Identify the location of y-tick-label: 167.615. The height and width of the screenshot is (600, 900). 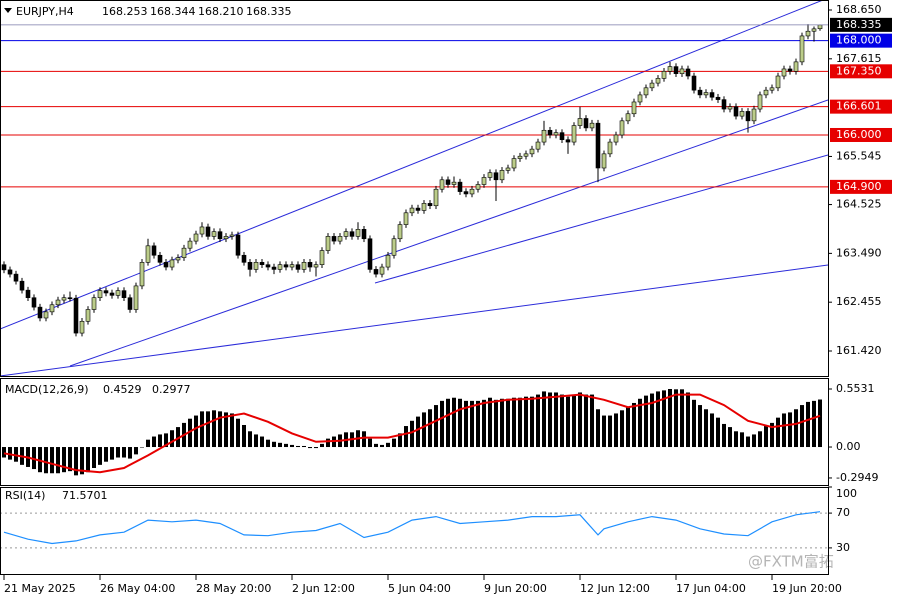
(859, 58).